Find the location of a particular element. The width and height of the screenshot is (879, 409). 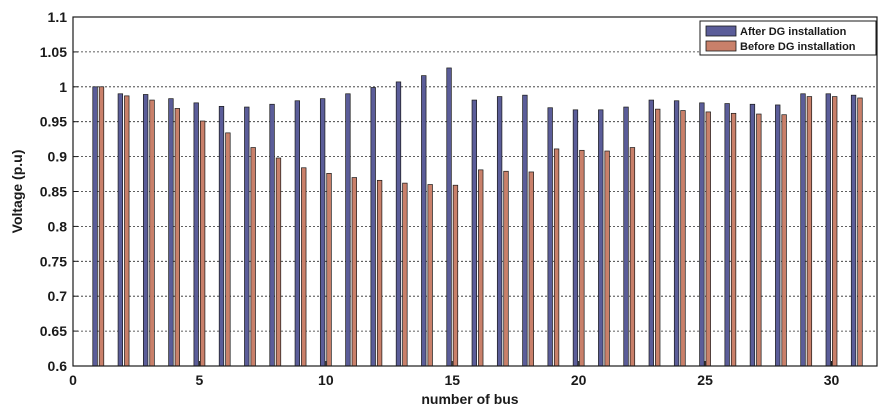

y-tick-label: 0.75 is located at coordinates (53, 261).